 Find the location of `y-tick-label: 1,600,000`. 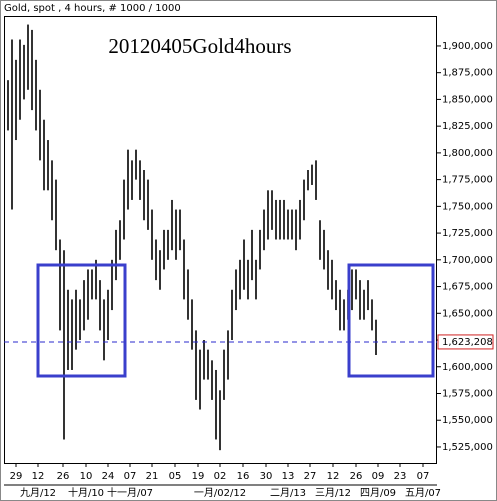

y-tick-label: 1,600,000 is located at coordinates (467, 367).